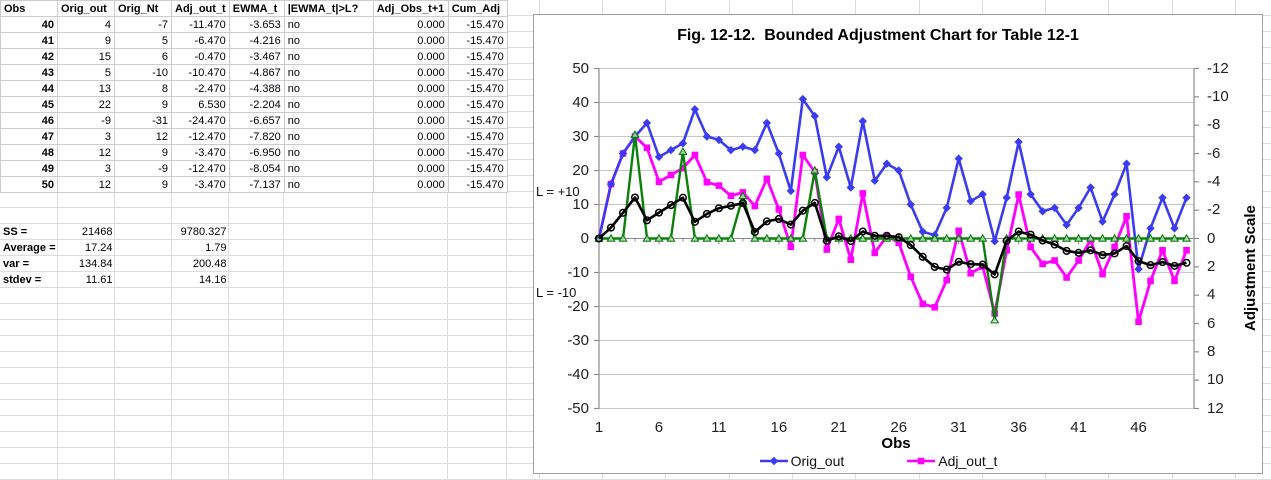 The image size is (1271, 480). What do you see at coordinates (200, 72) in the screenshot?
I see `cell: -10.470` at bounding box center [200, 72].